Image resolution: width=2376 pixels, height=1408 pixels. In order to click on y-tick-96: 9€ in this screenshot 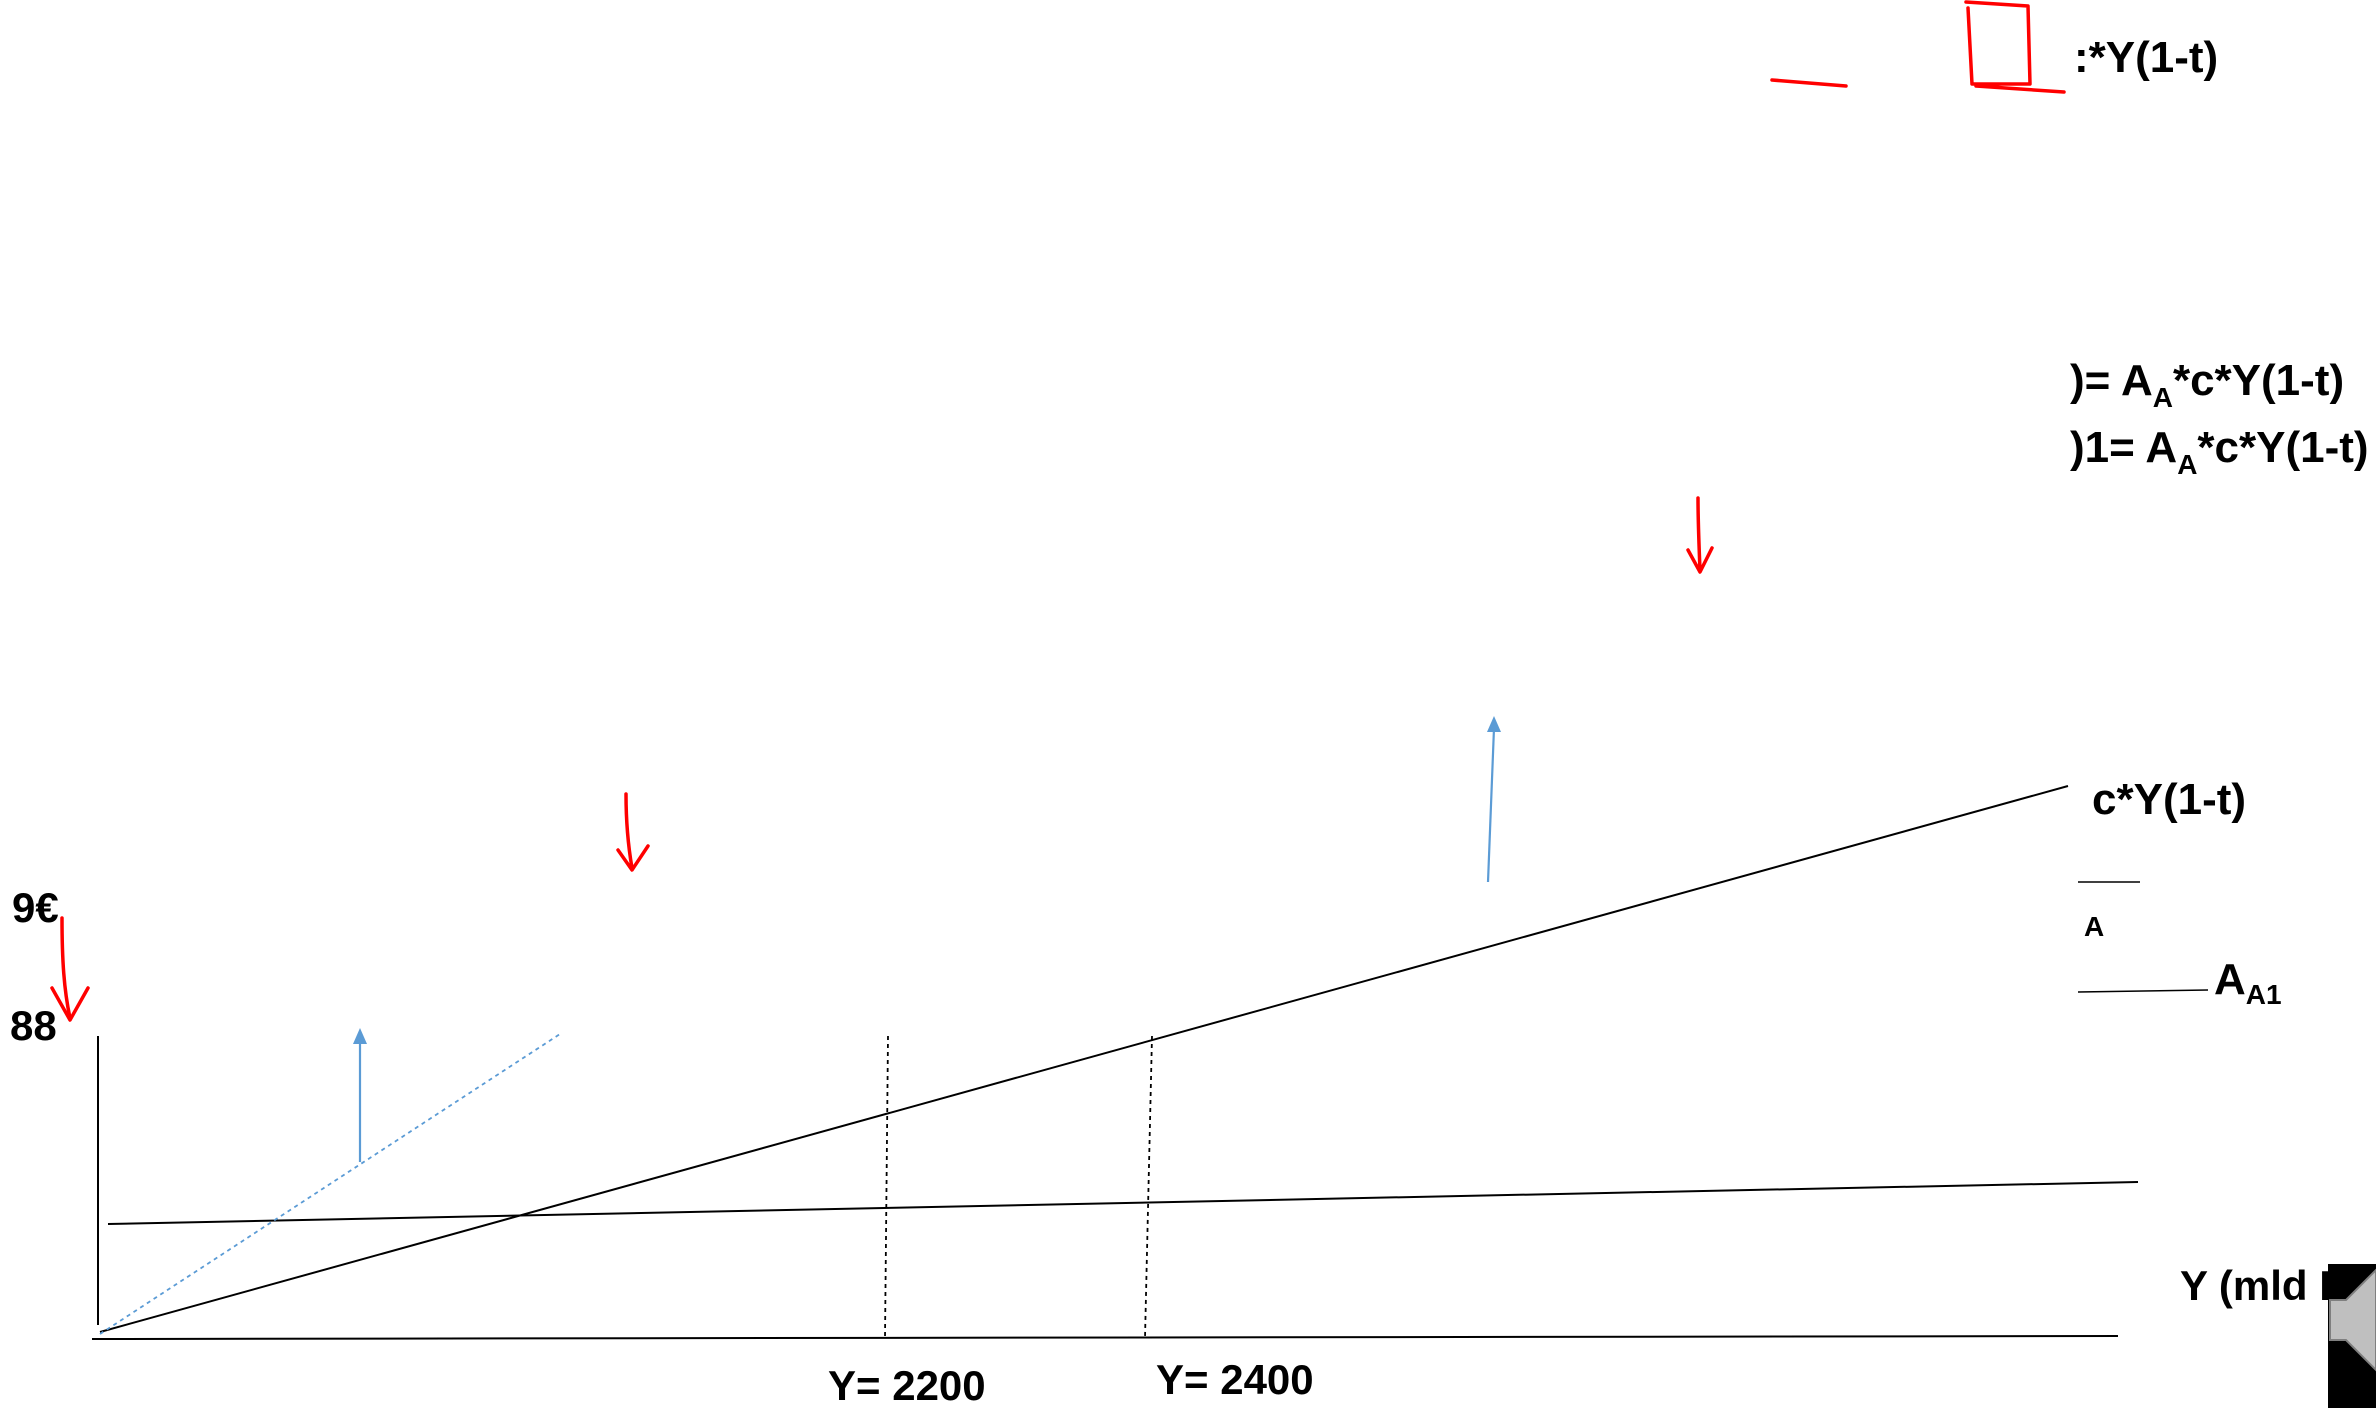, I will do `click(35, 907)`.